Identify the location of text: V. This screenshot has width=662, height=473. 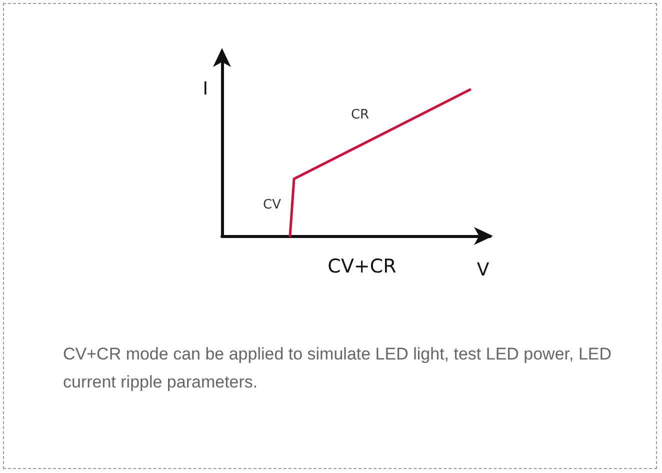
(483, 270).